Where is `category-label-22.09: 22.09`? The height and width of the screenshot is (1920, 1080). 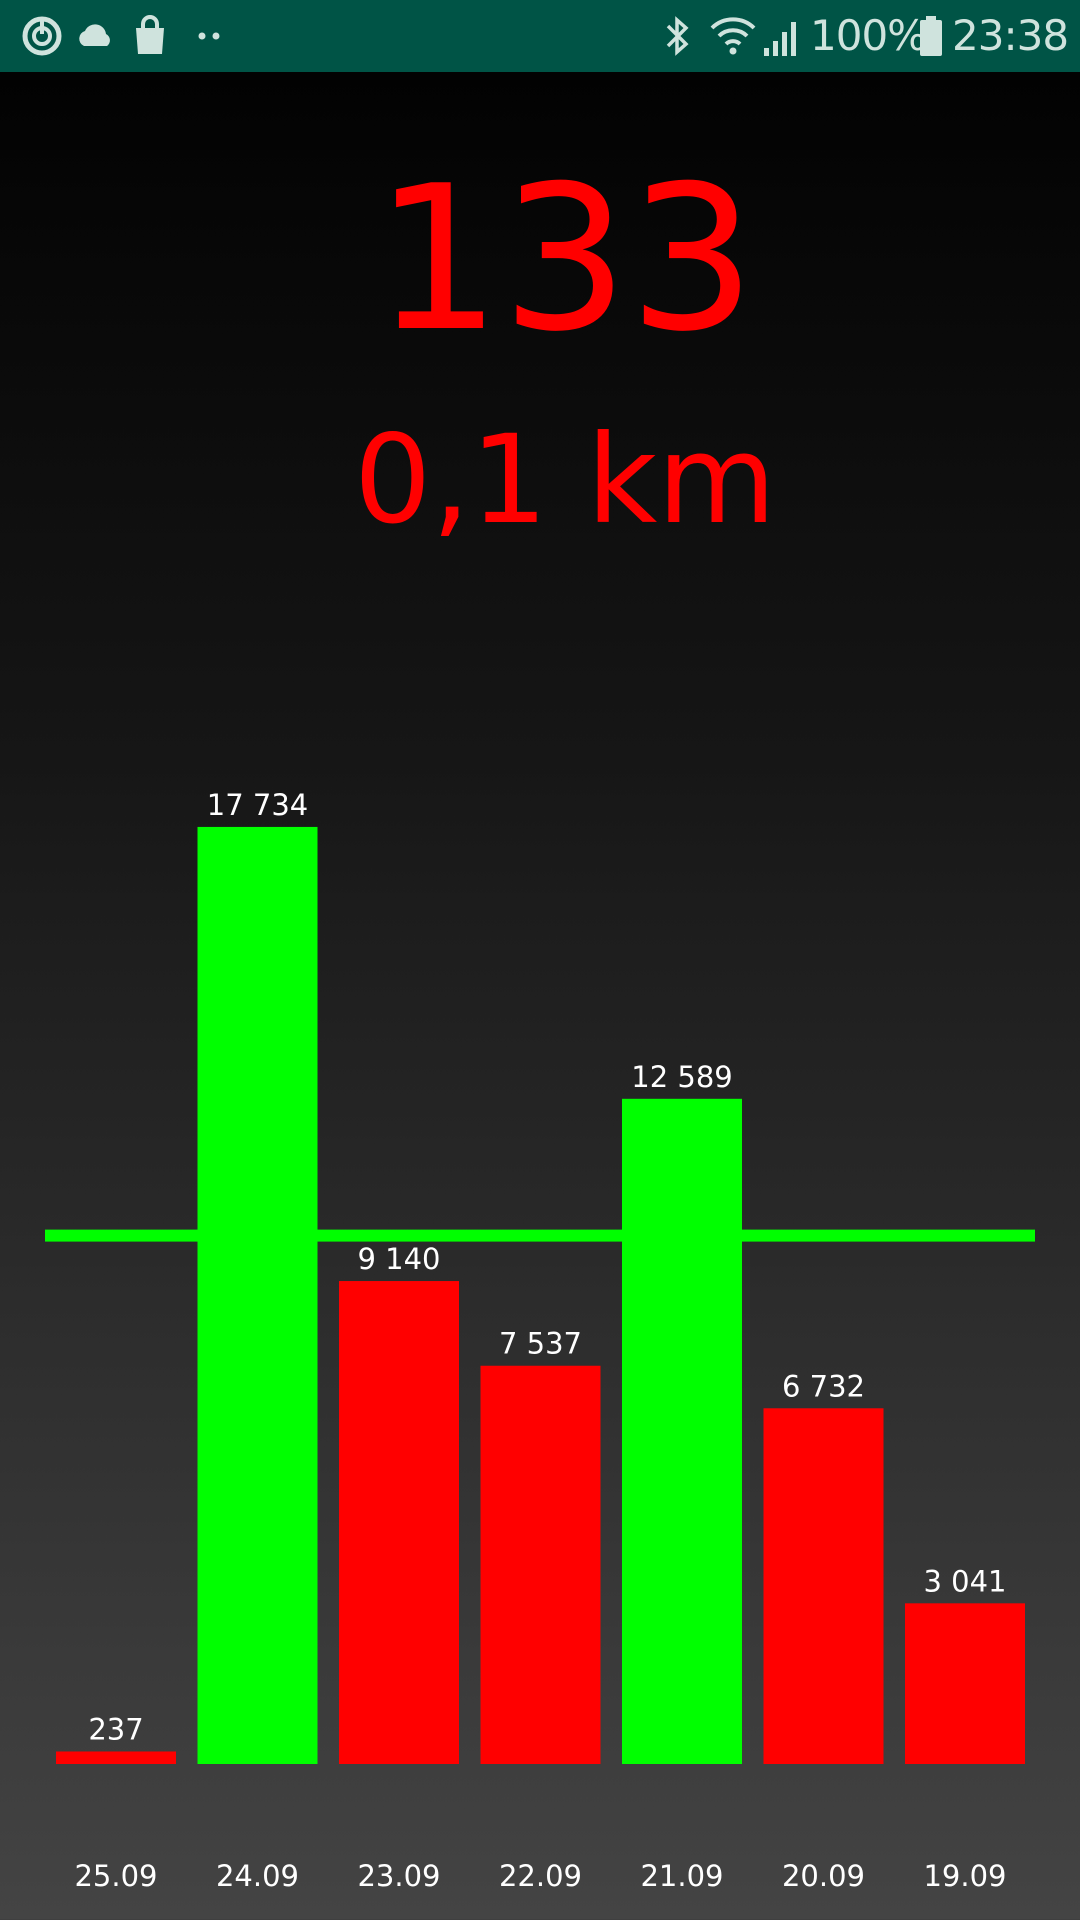
category-label-22.09: 22.09 is located at coordinates (540, 1876).